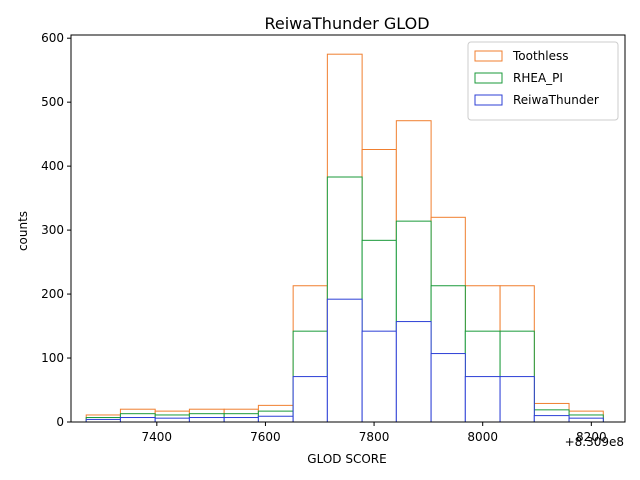 Image resolution: width=640 pixels, height=480 pixels. I want to click on y-tick-label: 100, so click(52, 358).